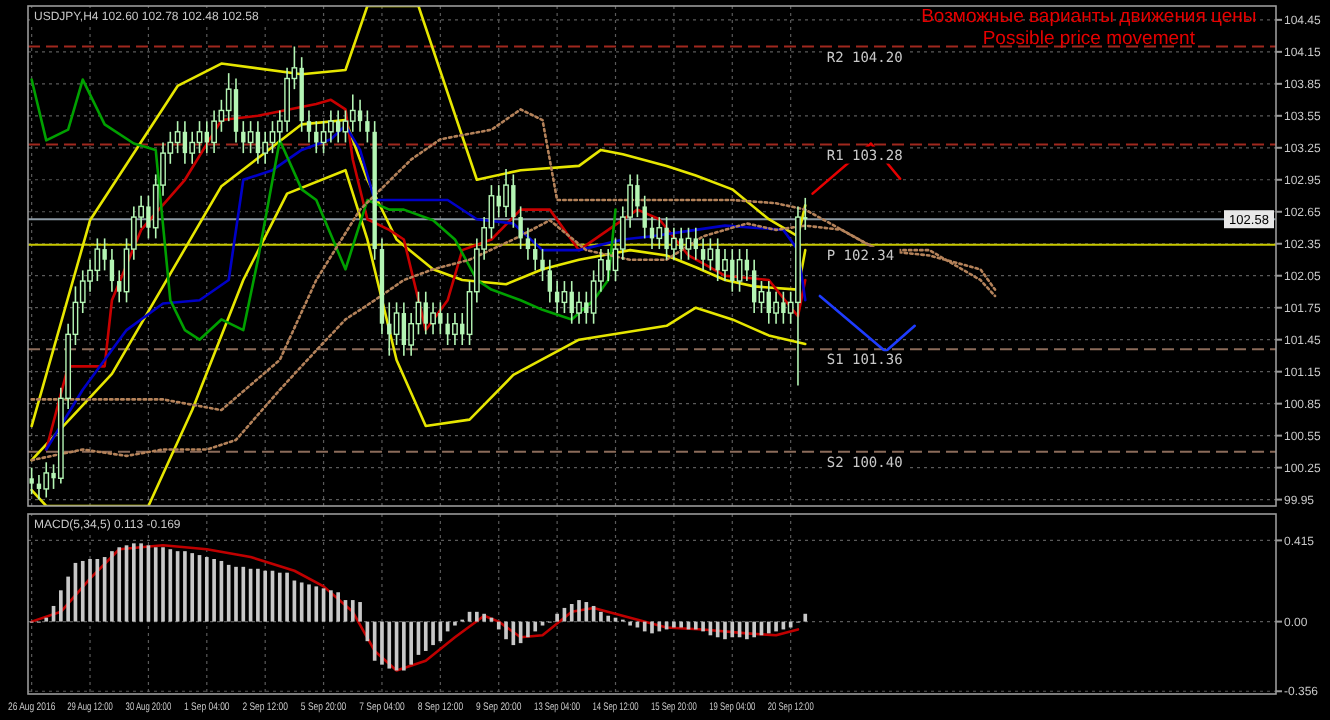  What do you see at coordinates (415, 608) in the screenshot?
I see `line-series` at bounding box center [415, 608].